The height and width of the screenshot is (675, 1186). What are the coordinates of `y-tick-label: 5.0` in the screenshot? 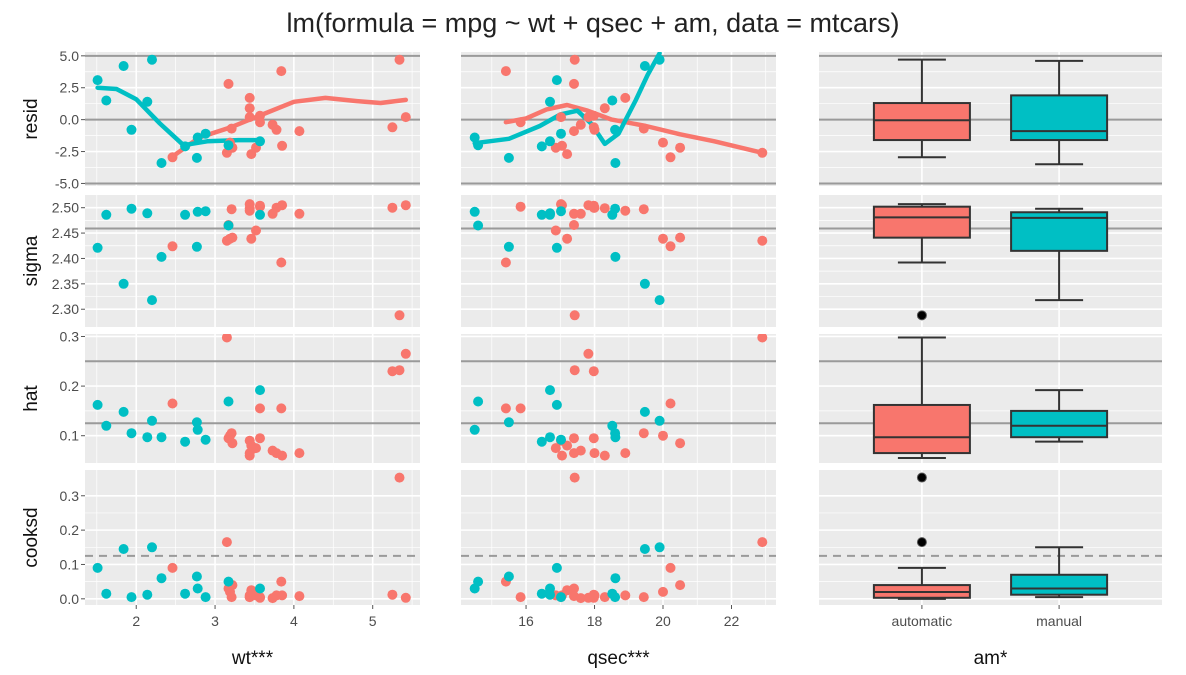 It's located at (70, 56).